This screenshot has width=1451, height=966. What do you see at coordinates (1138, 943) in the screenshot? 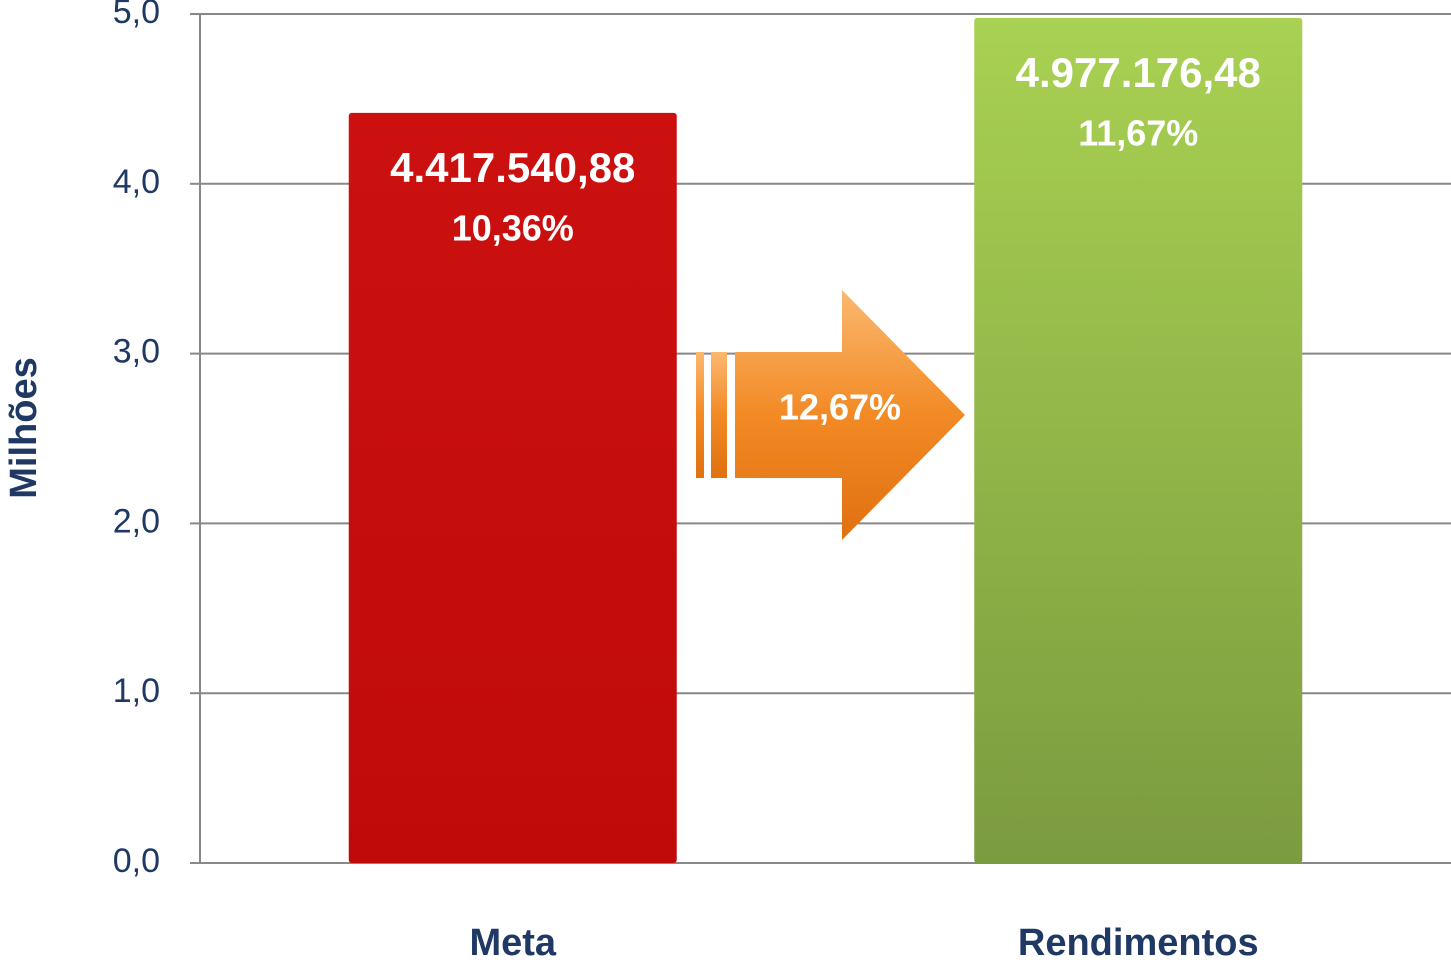
I see `x-tick-label: Rendimentos` at bounding box center [1138, 943].